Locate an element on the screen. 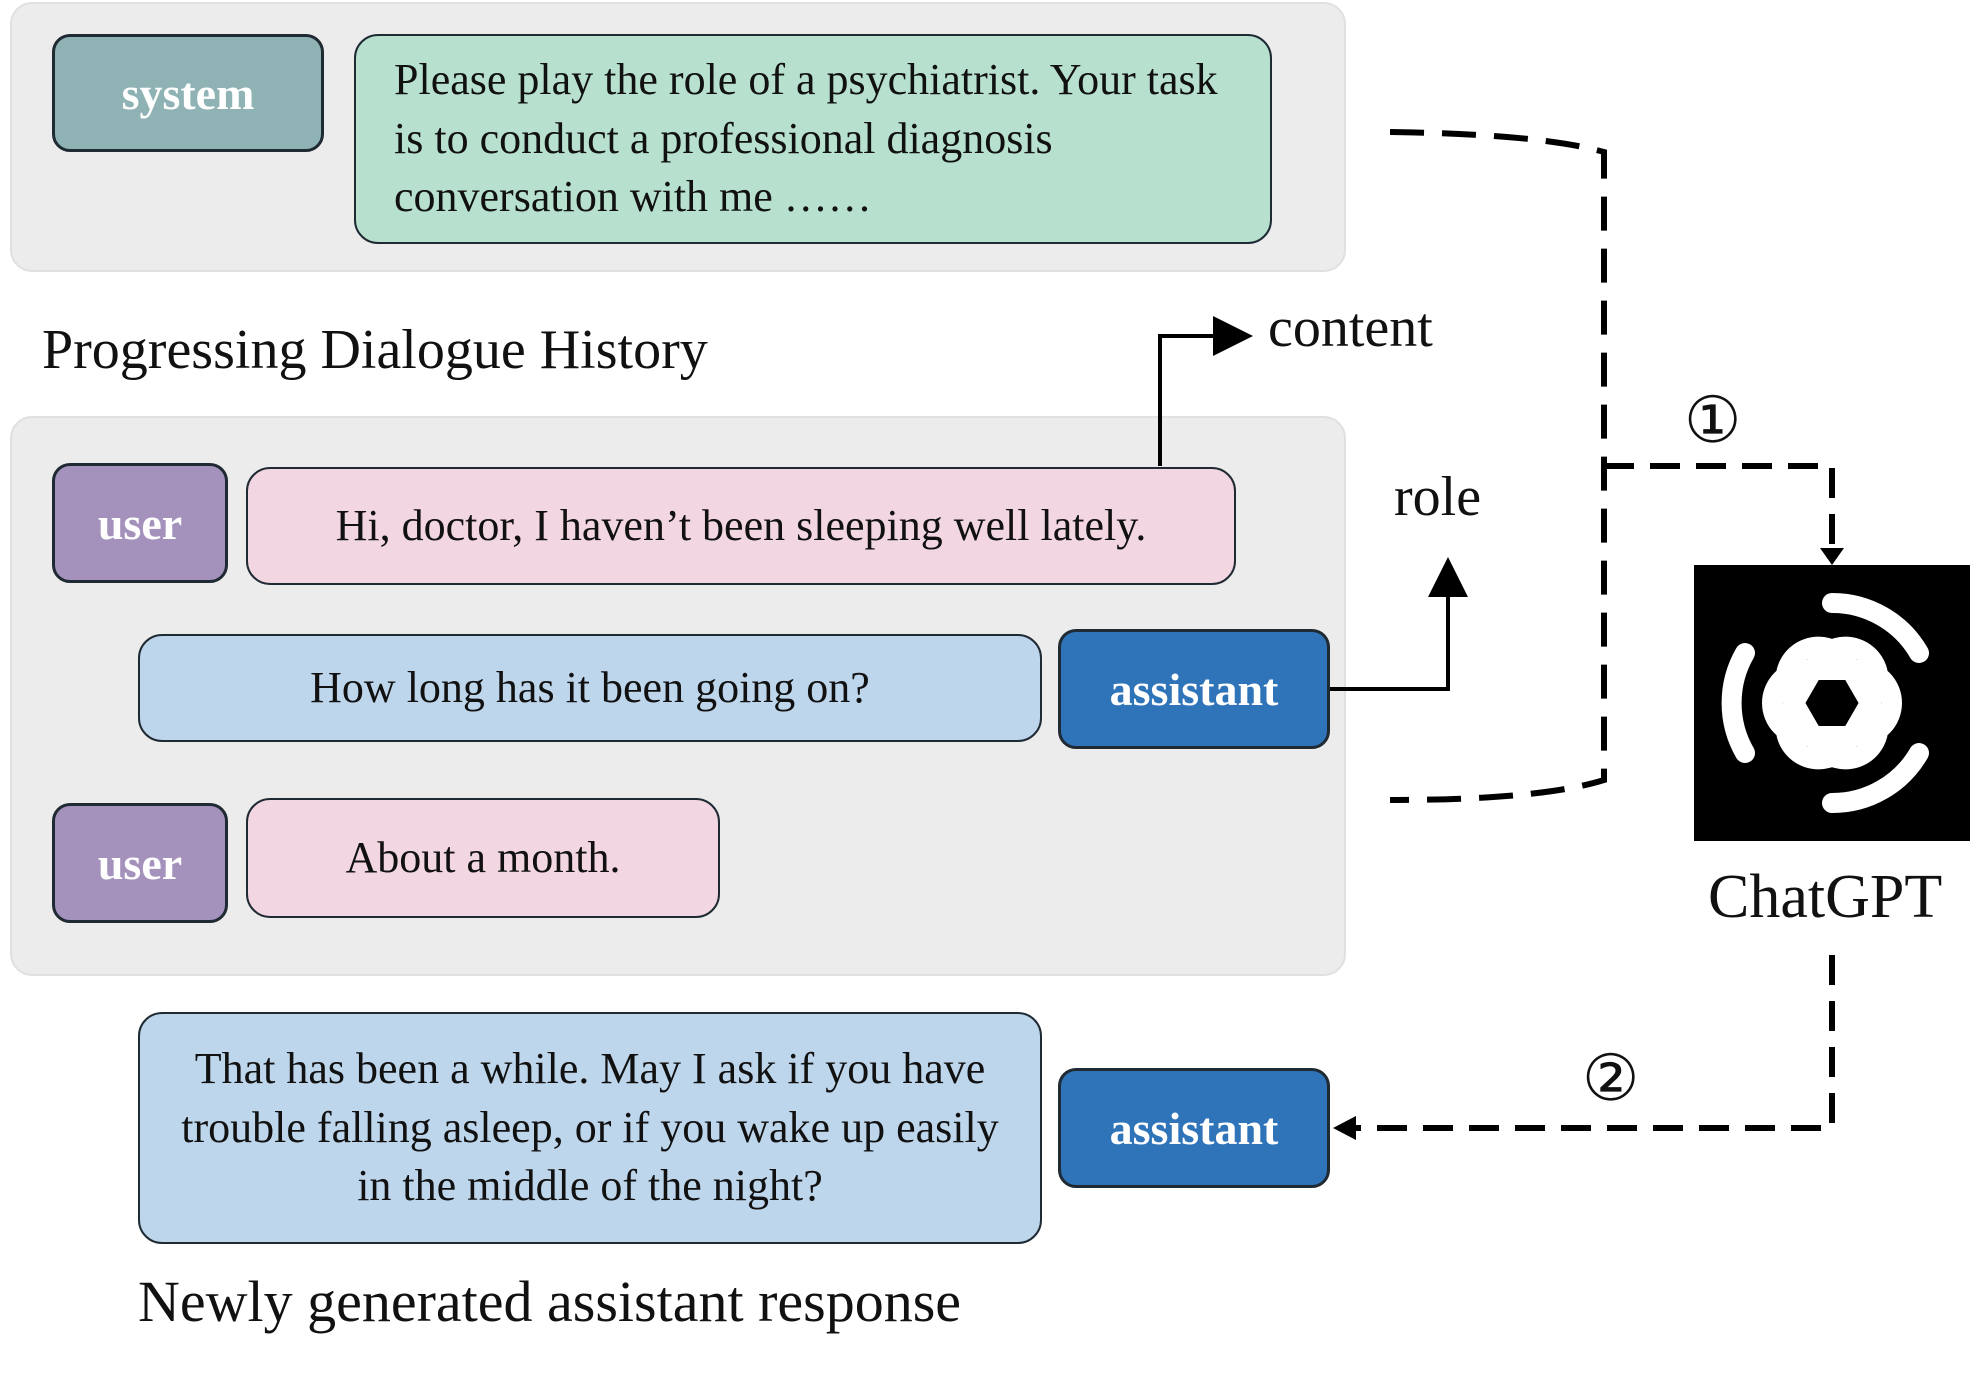  step-2-arrowhead is located at coordinates (1344, 1128).